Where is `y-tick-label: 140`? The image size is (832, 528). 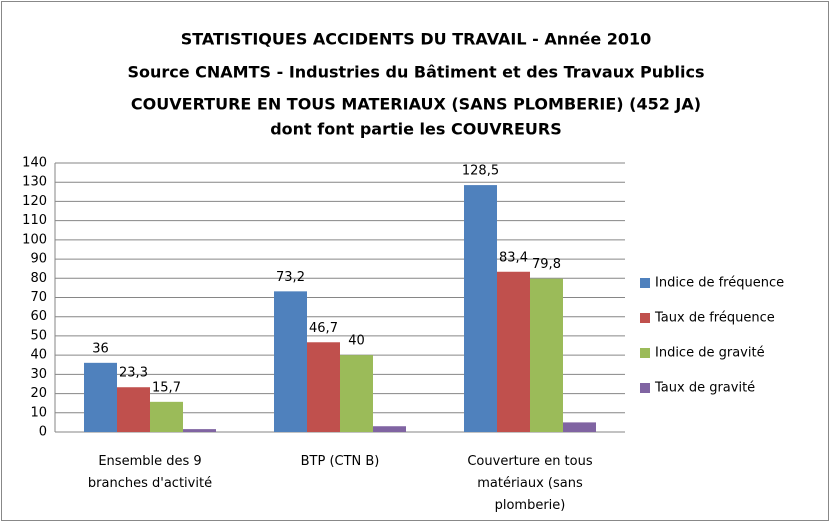
y-tick-label: 140 is located at coordinates (34, 163).